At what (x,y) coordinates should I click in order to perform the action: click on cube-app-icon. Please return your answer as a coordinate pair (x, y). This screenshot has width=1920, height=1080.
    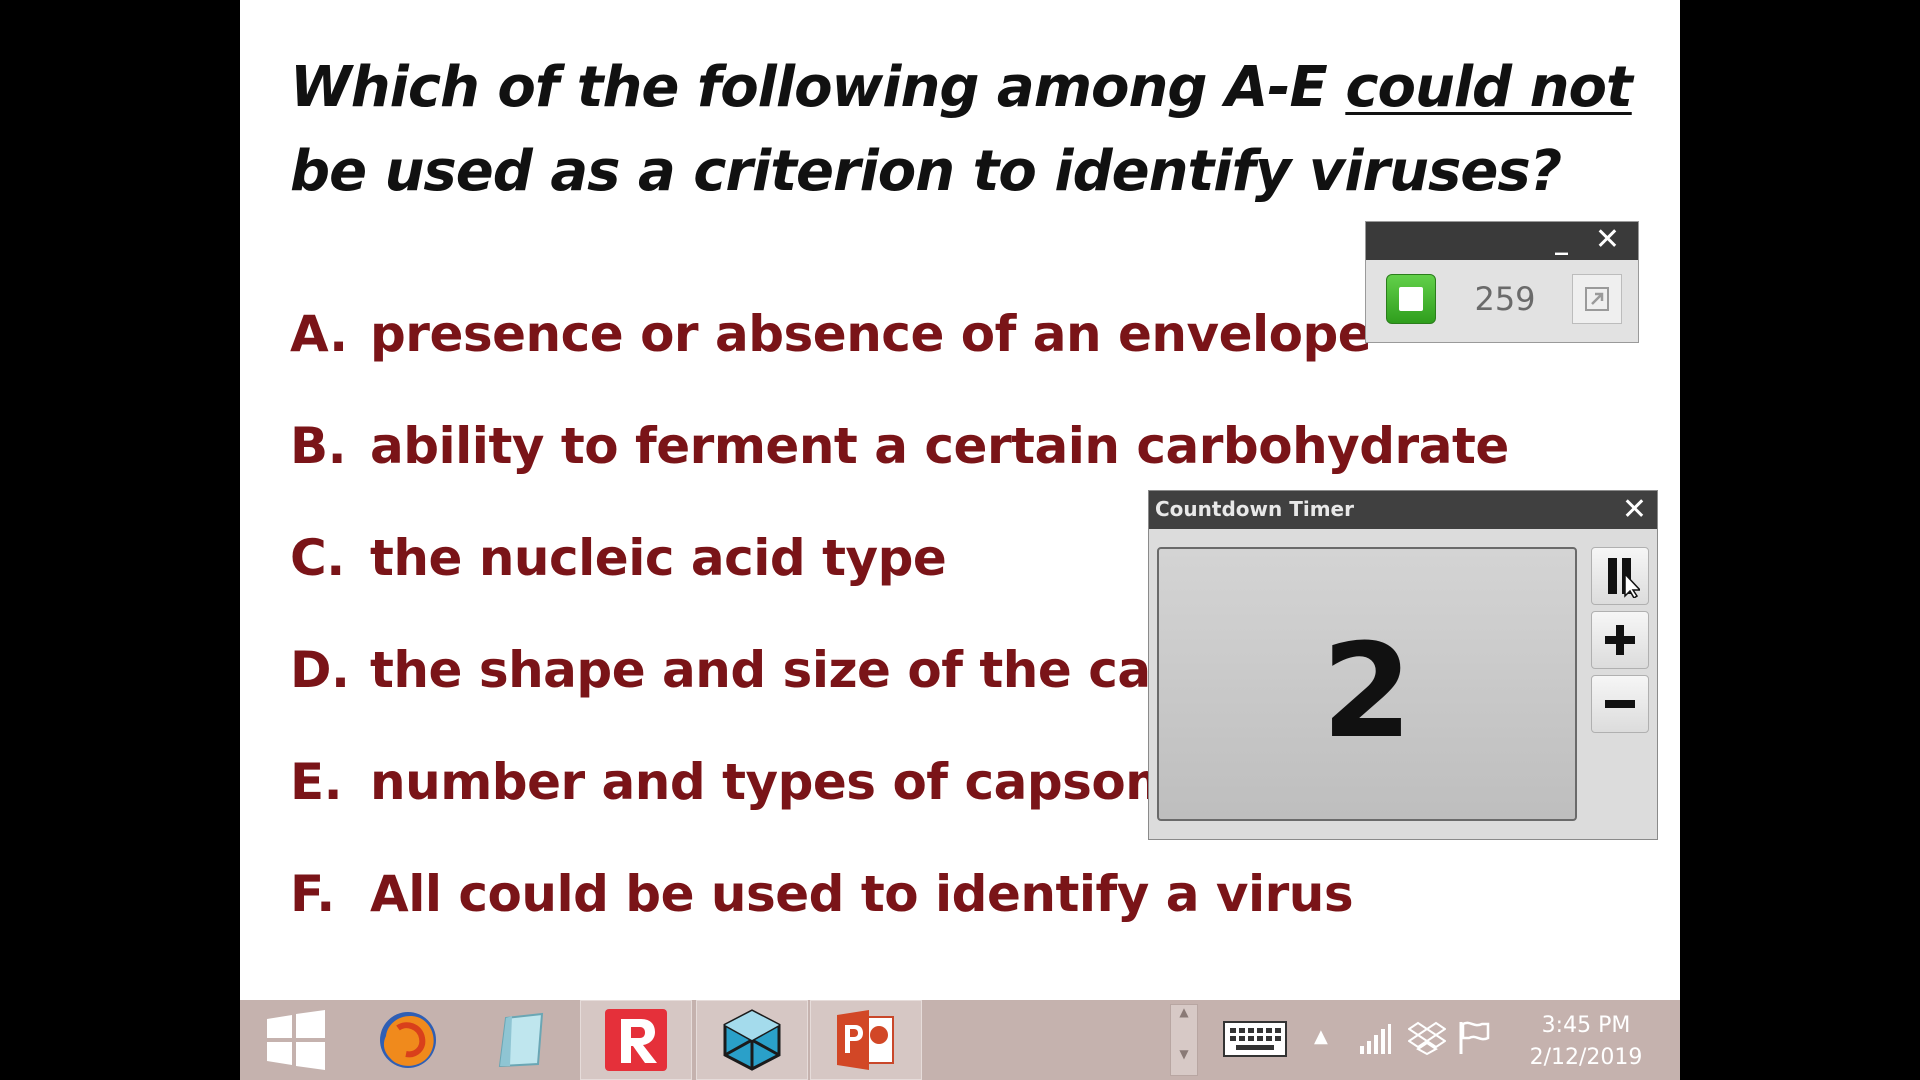
    Looking at the image, I should click on (752, 1040).